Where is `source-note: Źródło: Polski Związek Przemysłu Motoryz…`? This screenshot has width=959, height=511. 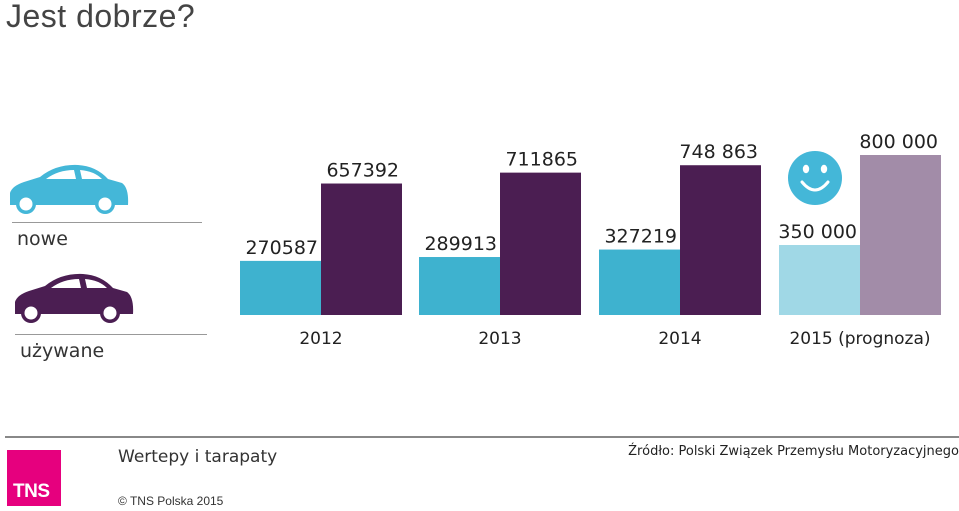 source-note: Źródło: Polski Związek Przemysłu Motoryz… is located at coordinates (793, 451).